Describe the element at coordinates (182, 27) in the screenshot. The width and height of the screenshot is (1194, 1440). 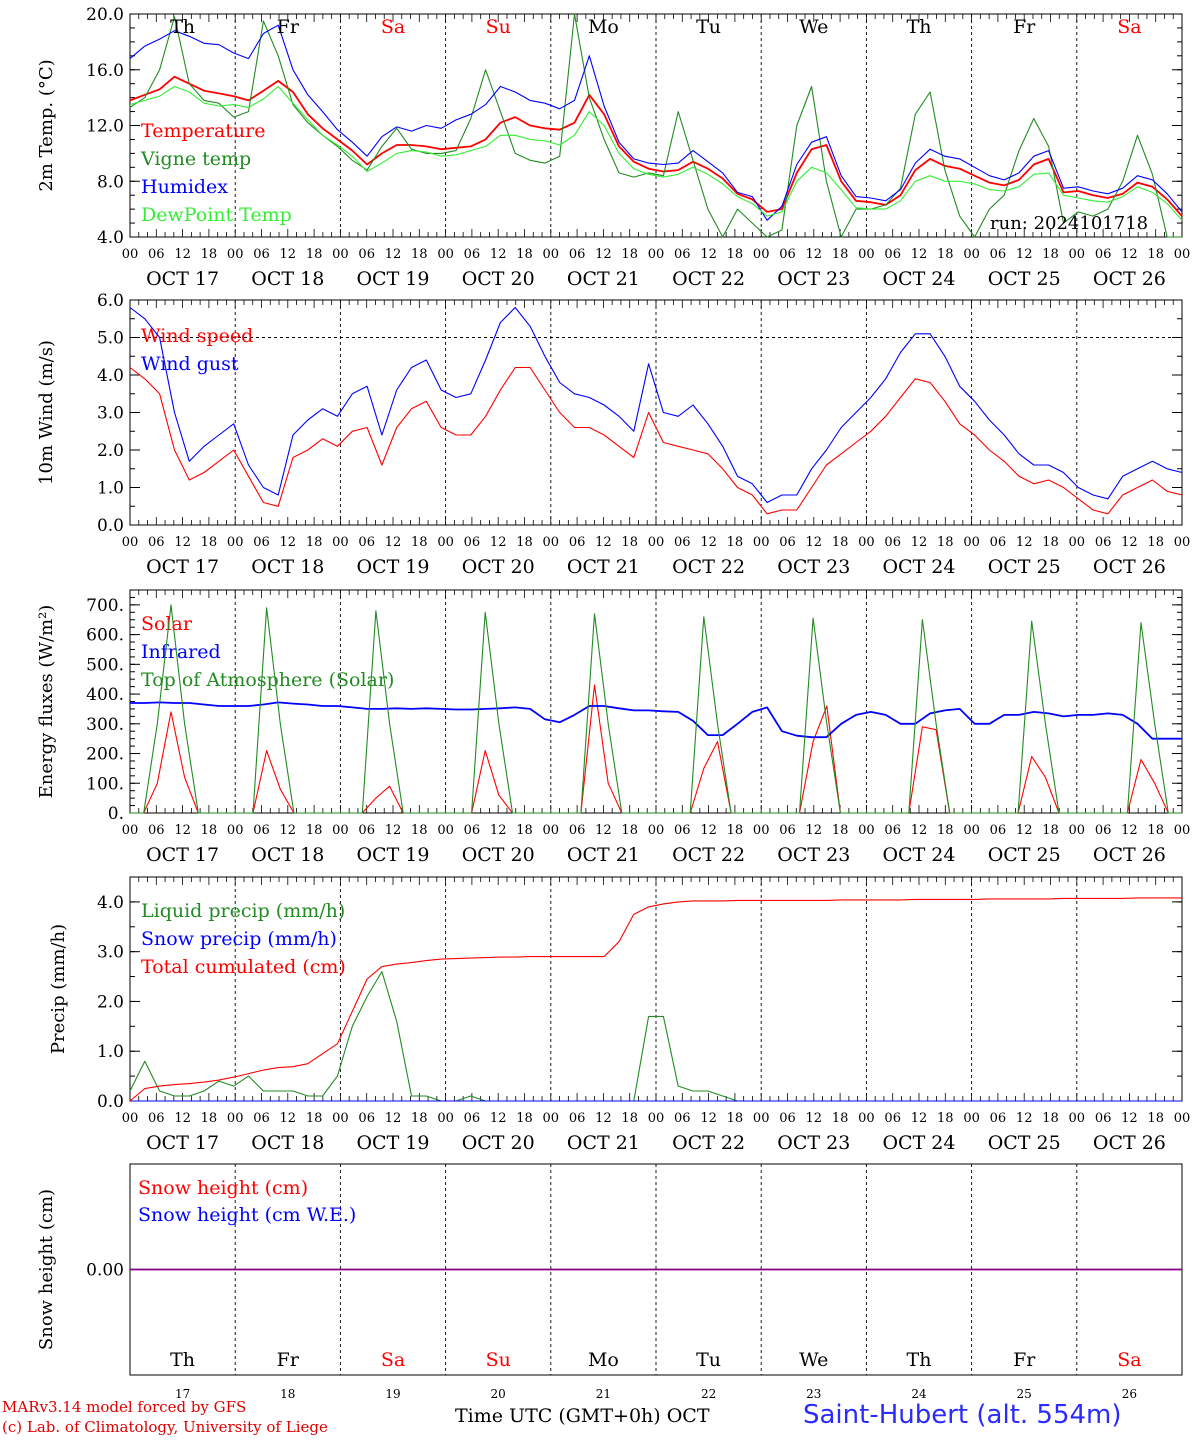
I see `weekday-label-top: Th` at that location.